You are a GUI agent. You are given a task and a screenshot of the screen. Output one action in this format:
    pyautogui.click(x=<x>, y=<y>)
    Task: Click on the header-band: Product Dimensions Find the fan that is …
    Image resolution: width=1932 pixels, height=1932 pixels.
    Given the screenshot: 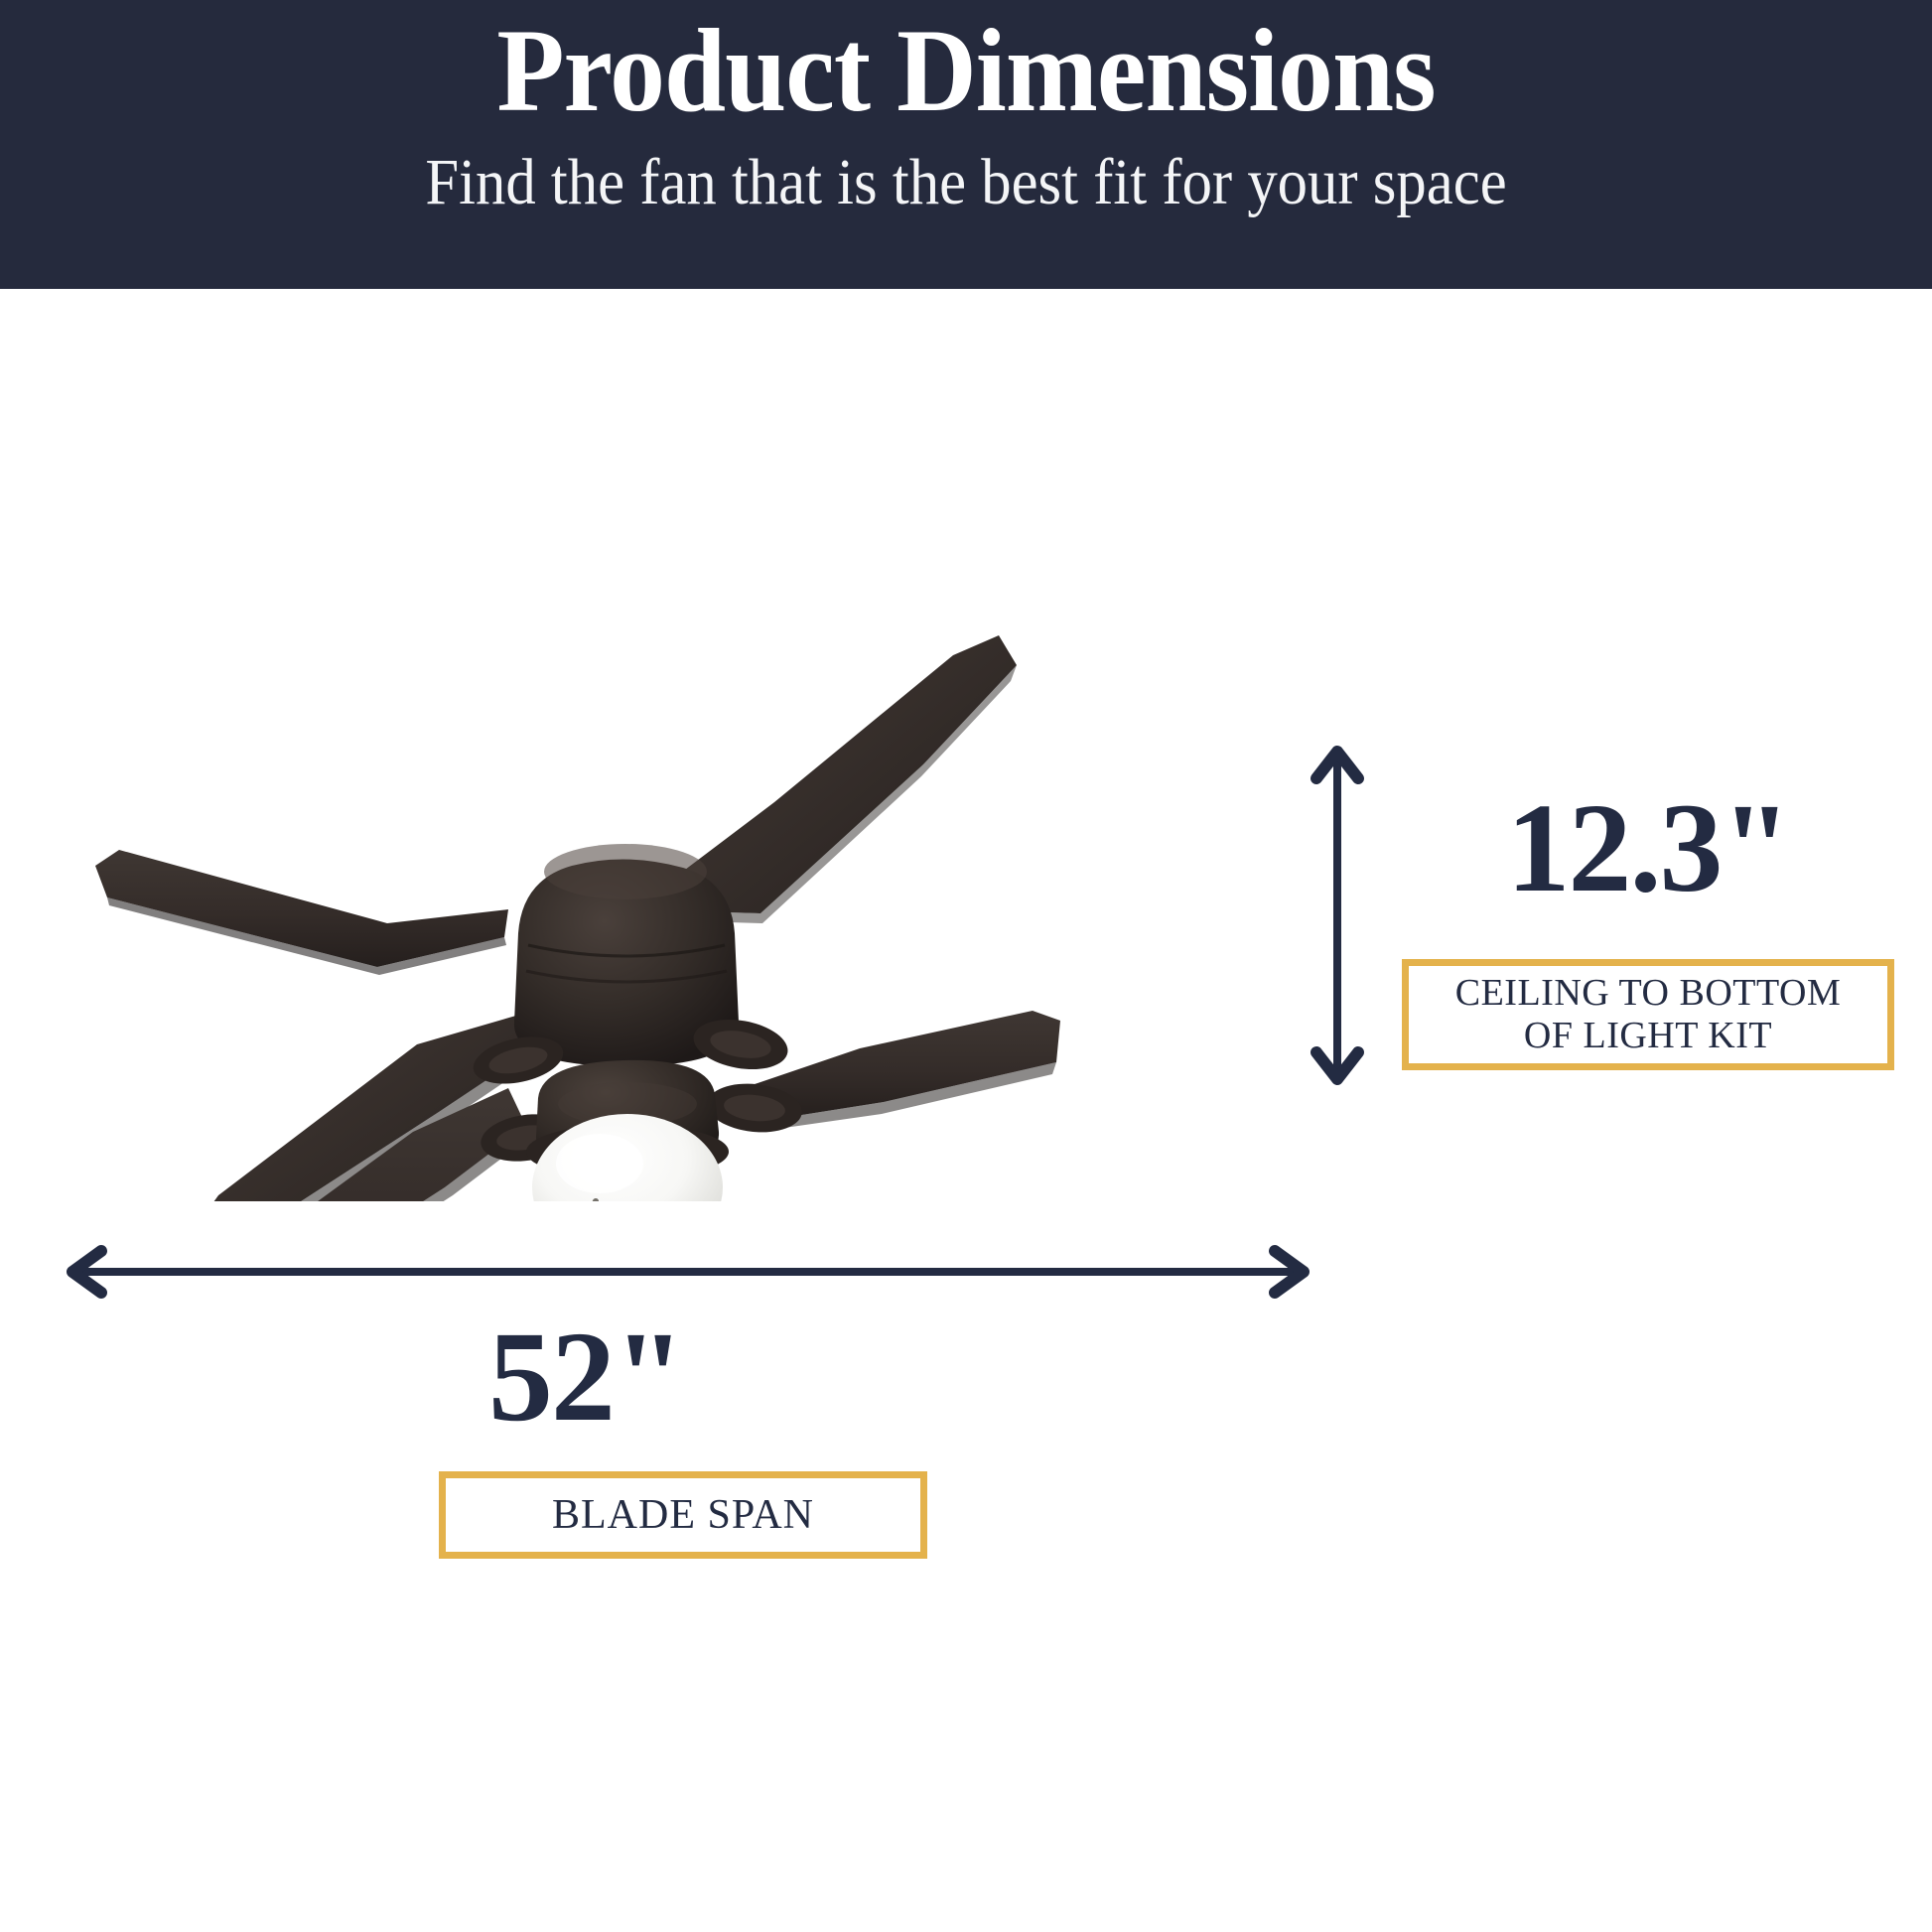 What is the action you would take?
    pyautogui.click(x=966, y=145)
    